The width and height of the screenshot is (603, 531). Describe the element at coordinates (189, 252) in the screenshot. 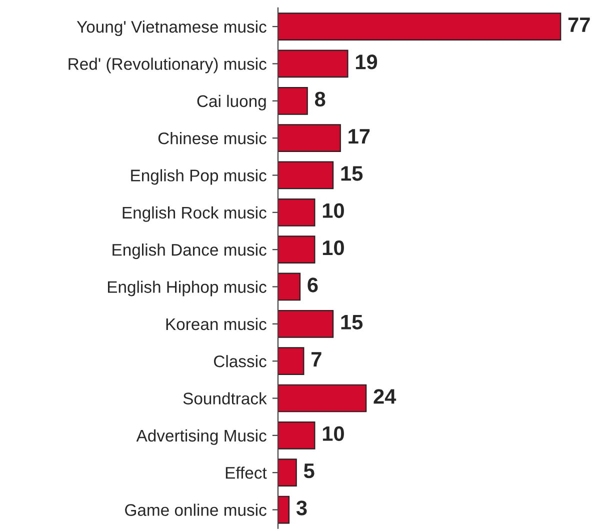

I see `y-tick-label: English Dance music` at that location.